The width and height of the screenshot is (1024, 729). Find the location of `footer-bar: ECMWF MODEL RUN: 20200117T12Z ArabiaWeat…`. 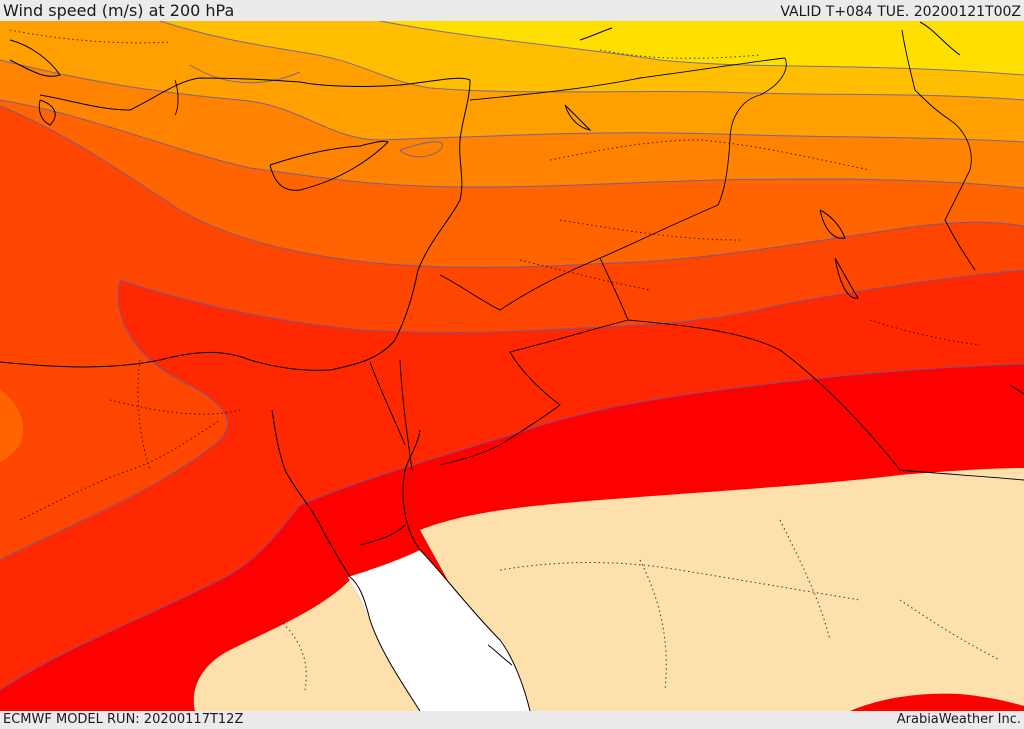

footer-bar: ECMWF MODEL RUN: 20200117T12Z ArabiaWeat… is located at coordinates (512, 720).